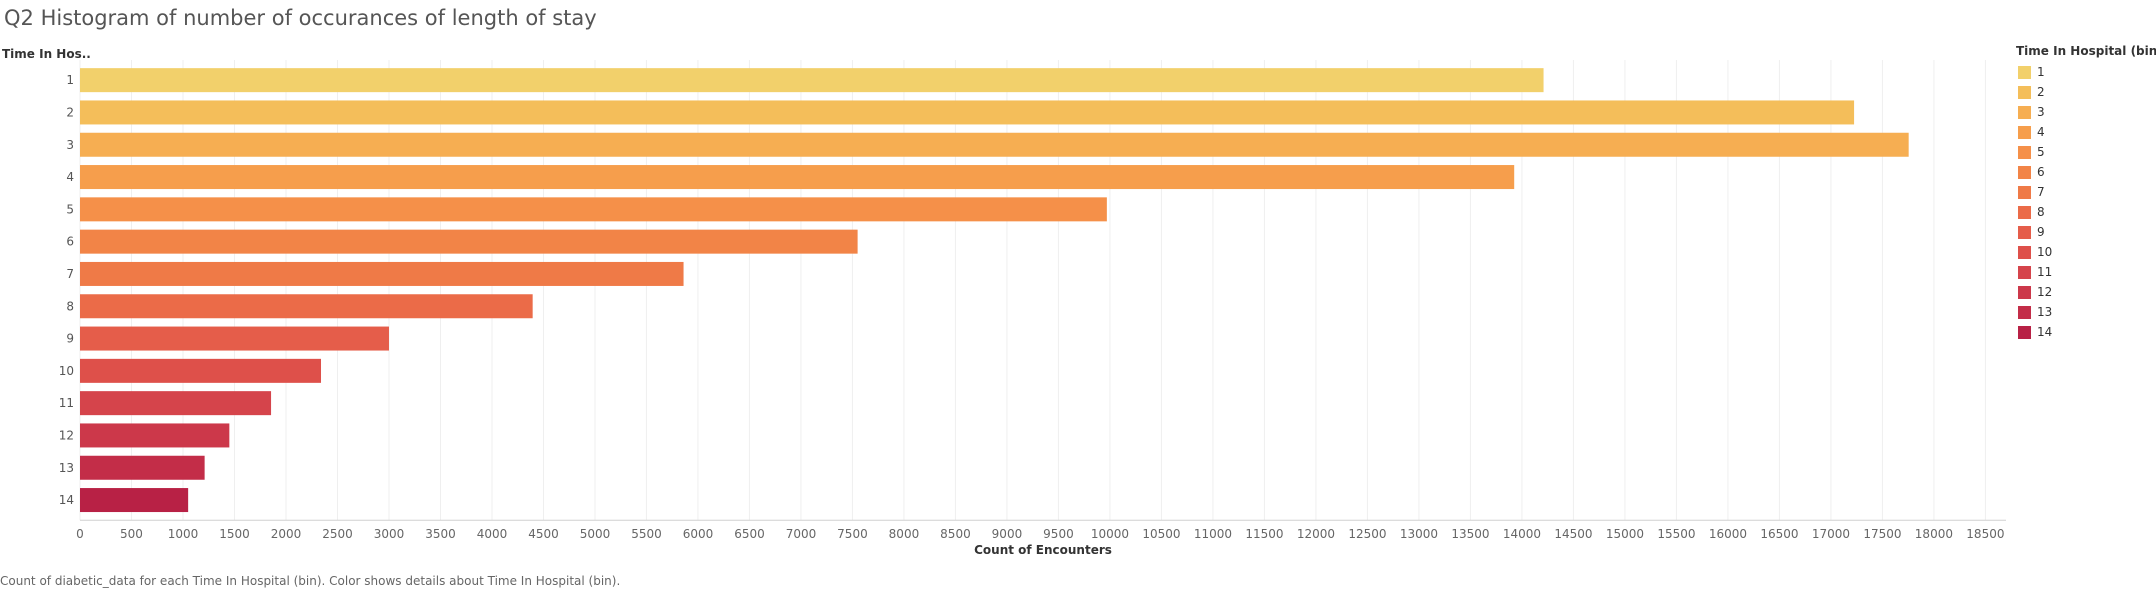 The width and height of the screenshot is (2156, 591). What do you see at coordinates (70, 80) in the screenshot?
I see `y-tick-label: 1` at bounding box center [70, 80].